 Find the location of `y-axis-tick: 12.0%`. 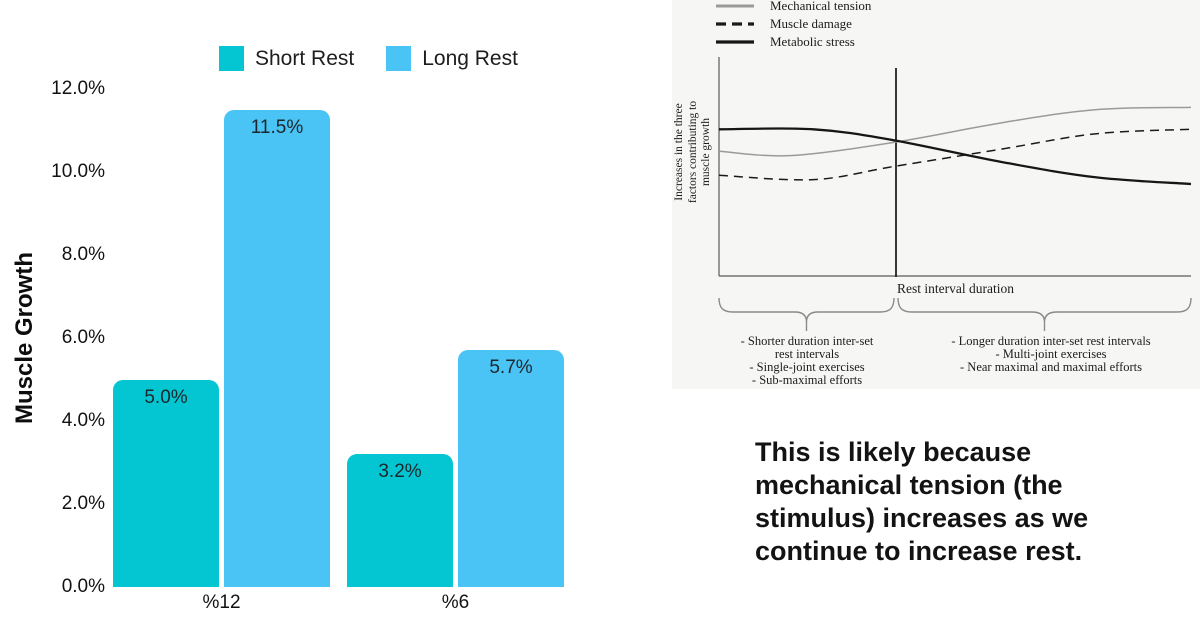

y-axis-tick: 12.0% is located at coordinates (78, 88).